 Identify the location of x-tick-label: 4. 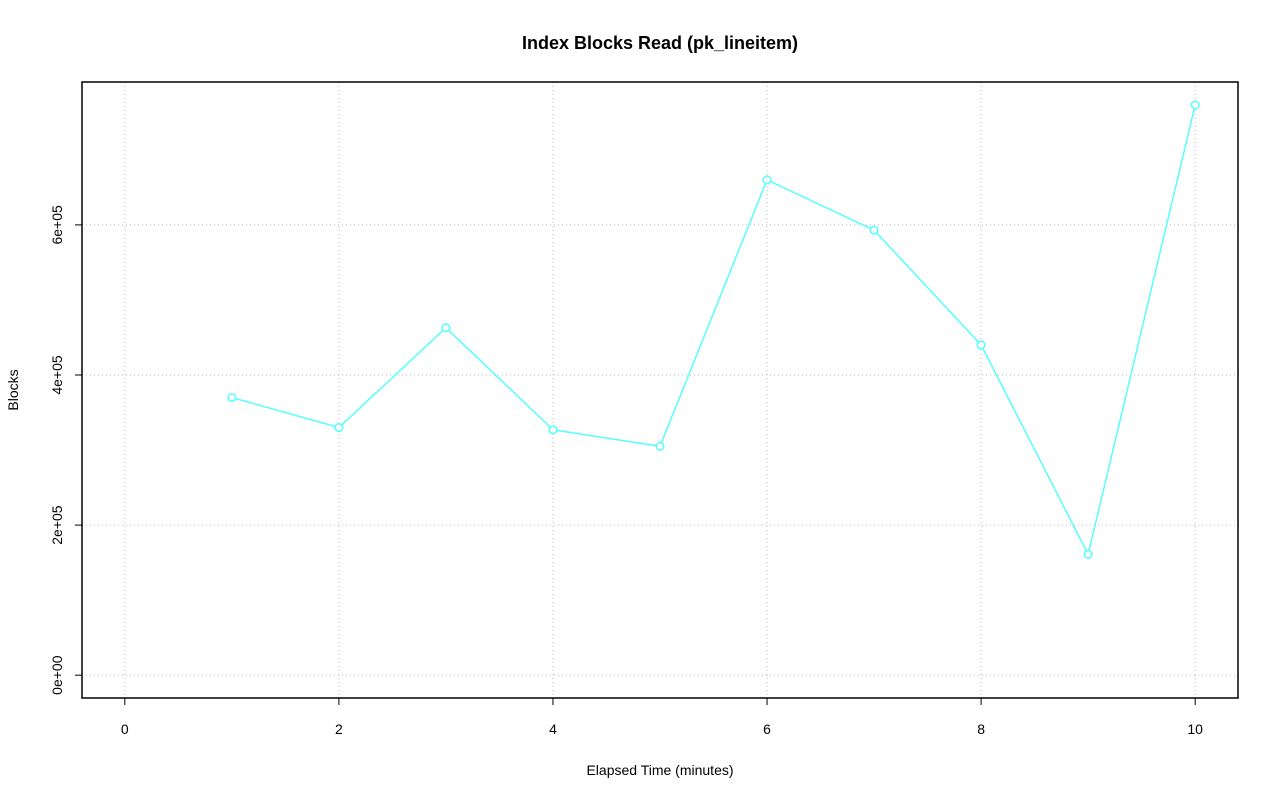
(553, 729).